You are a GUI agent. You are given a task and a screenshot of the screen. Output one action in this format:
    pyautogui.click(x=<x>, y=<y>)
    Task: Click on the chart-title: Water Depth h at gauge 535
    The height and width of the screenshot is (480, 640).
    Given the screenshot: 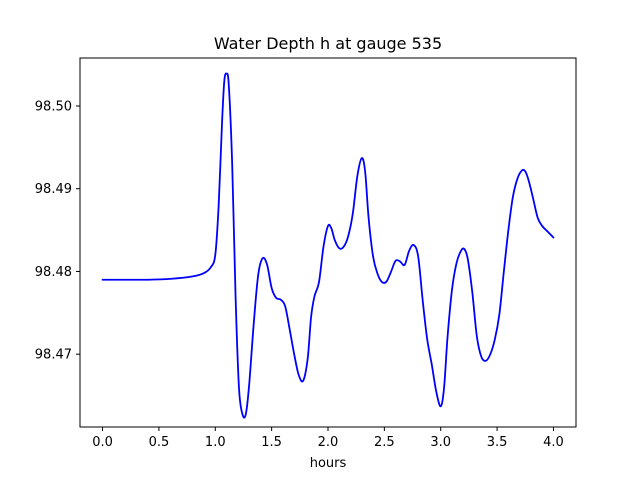 What is the action you would take?
    pyautogui.click(x=328, y=43)
    